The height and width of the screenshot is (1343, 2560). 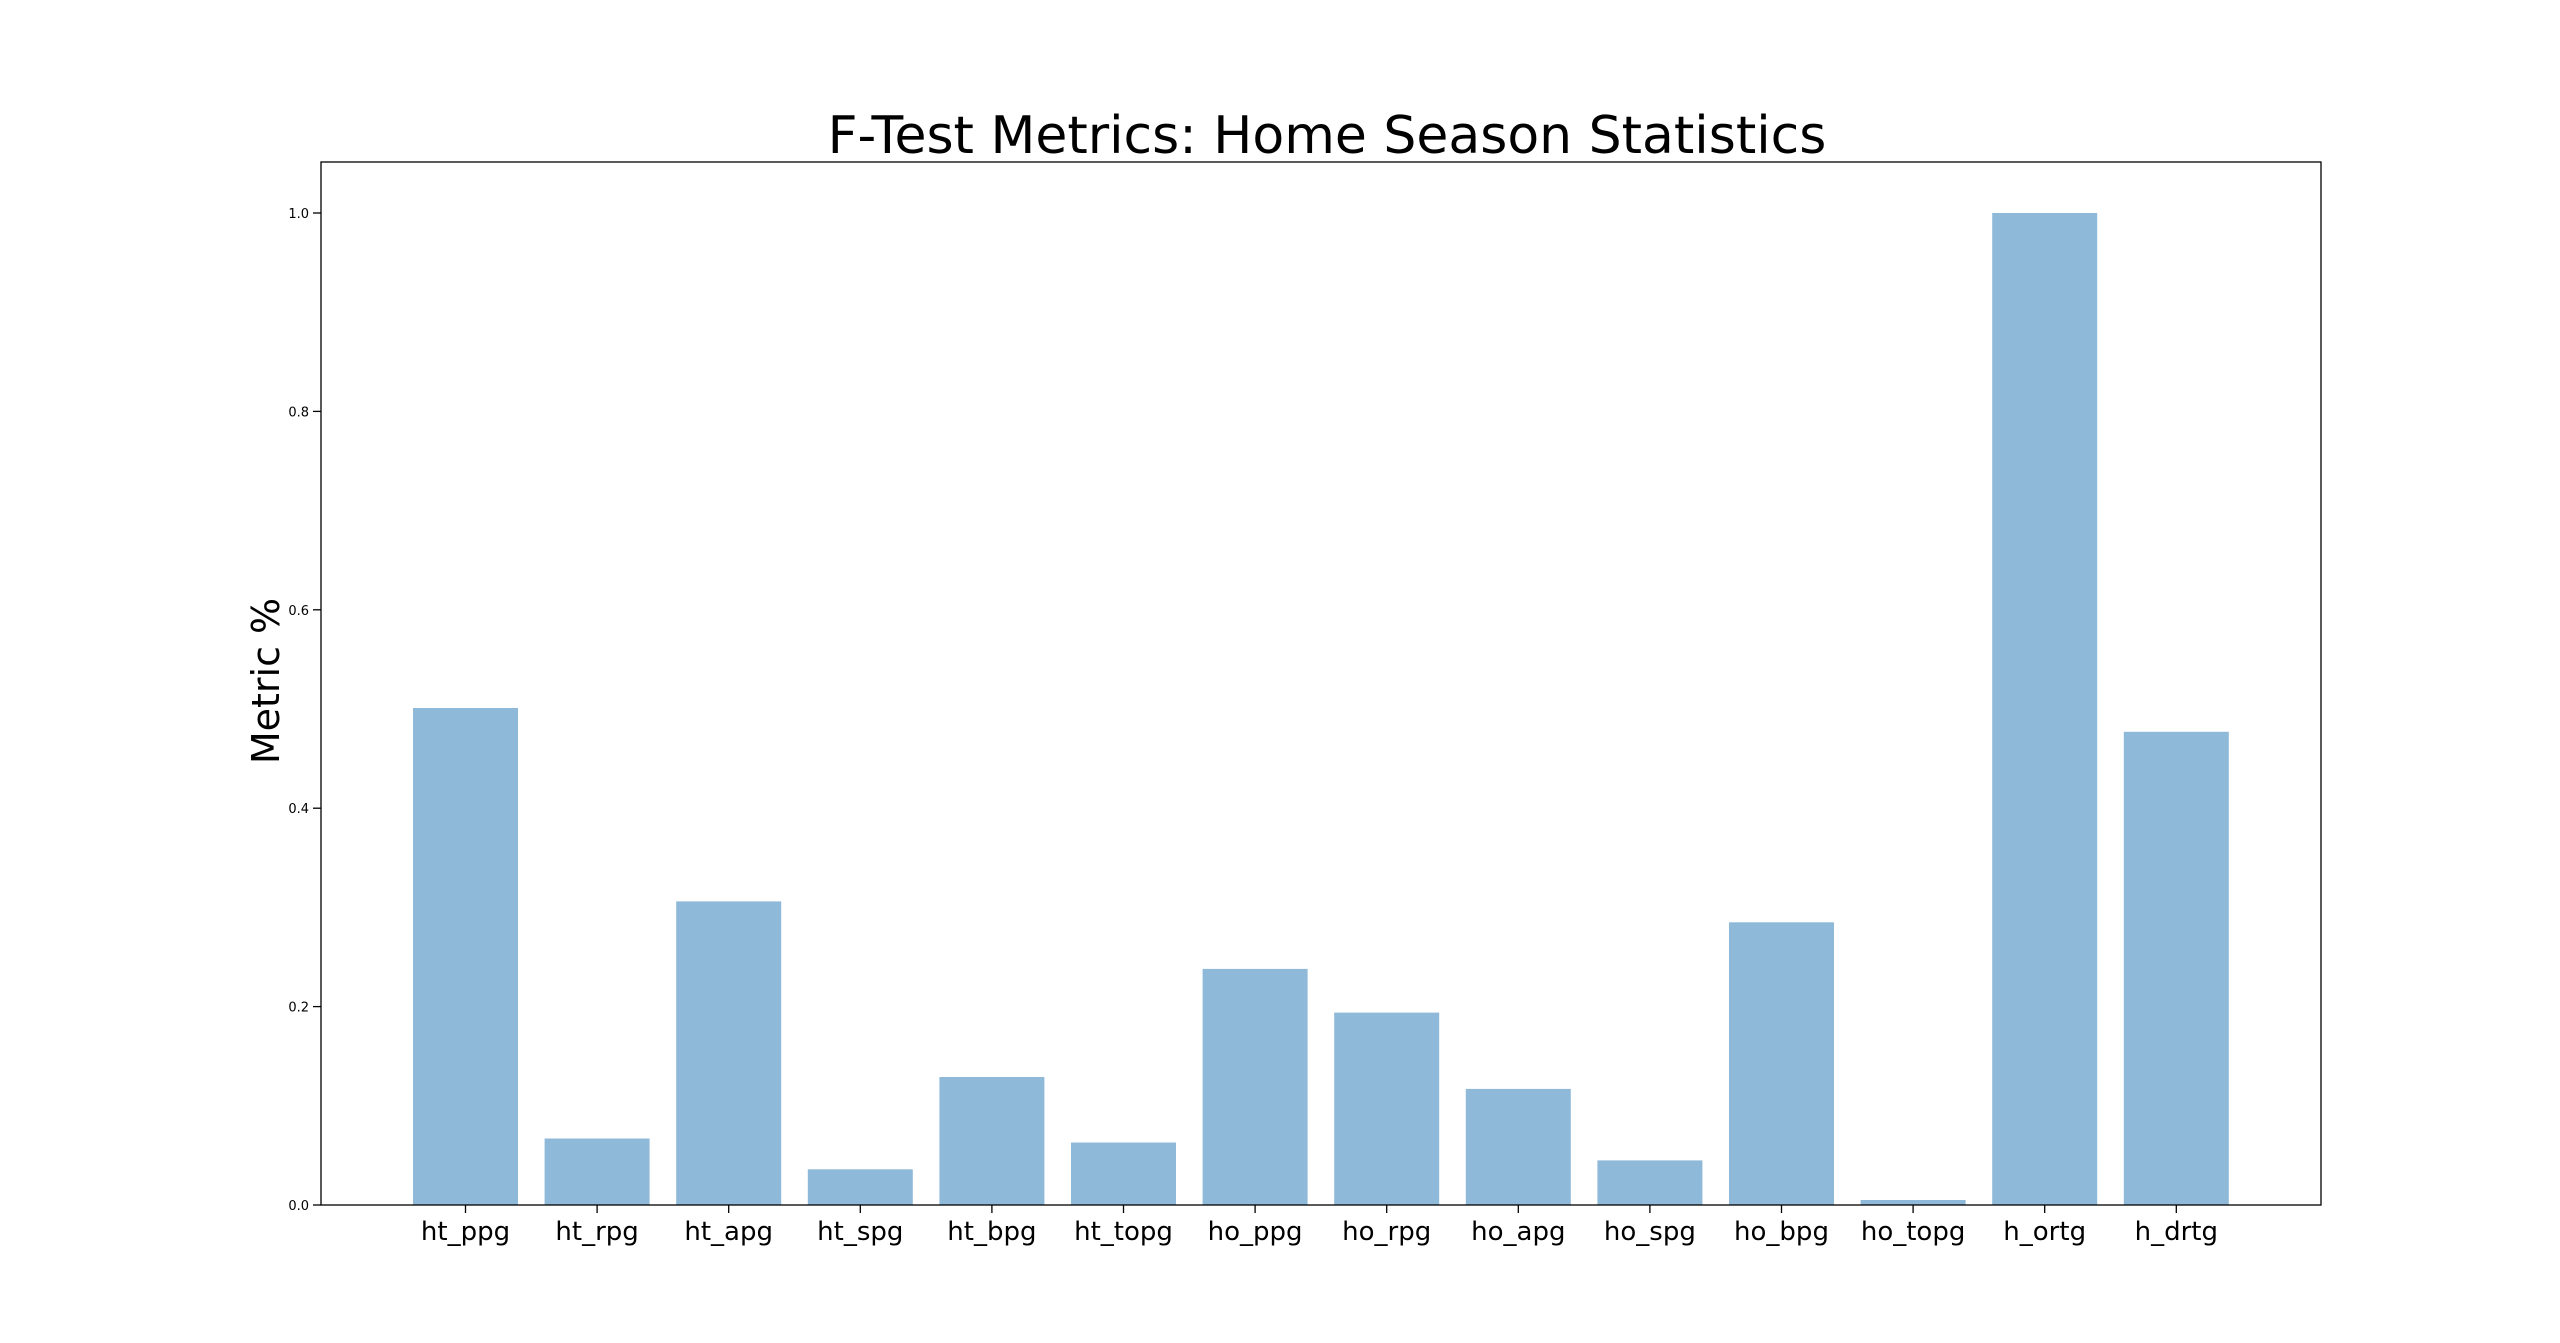 I want to click on bar-h-drtg, so click(x=2176, y=968).